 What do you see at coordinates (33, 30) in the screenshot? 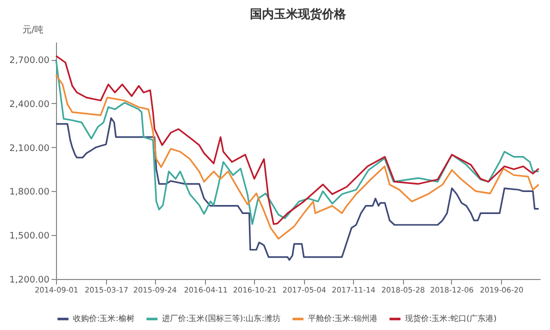
I see `y-axis-title: 元/吨` at bounding box center [33, 30].